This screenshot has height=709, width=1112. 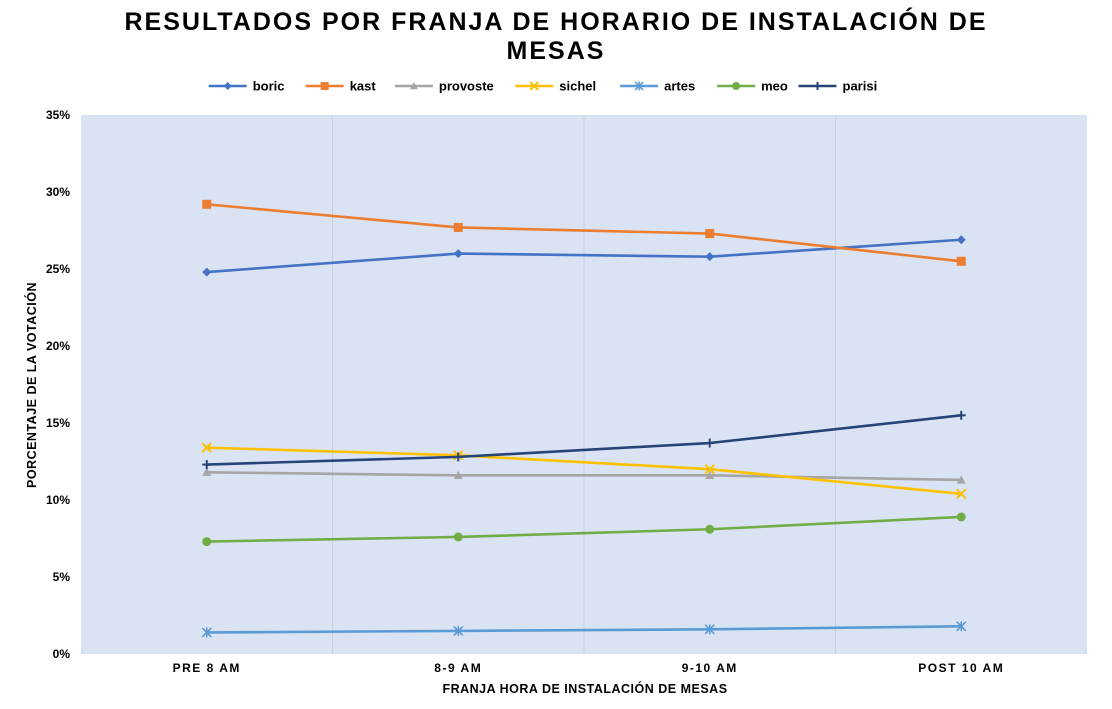 I want to click on series-kast, so click(x=584, y=232).